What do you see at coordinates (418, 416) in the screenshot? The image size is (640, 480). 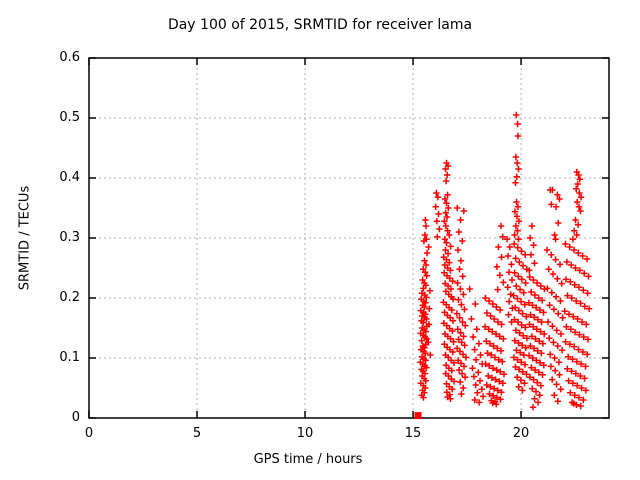 I see `zero-cluster-marker` at bounding box center [418, 416].